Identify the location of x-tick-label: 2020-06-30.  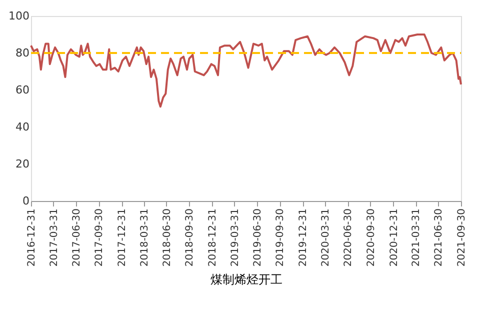
(348, 237).